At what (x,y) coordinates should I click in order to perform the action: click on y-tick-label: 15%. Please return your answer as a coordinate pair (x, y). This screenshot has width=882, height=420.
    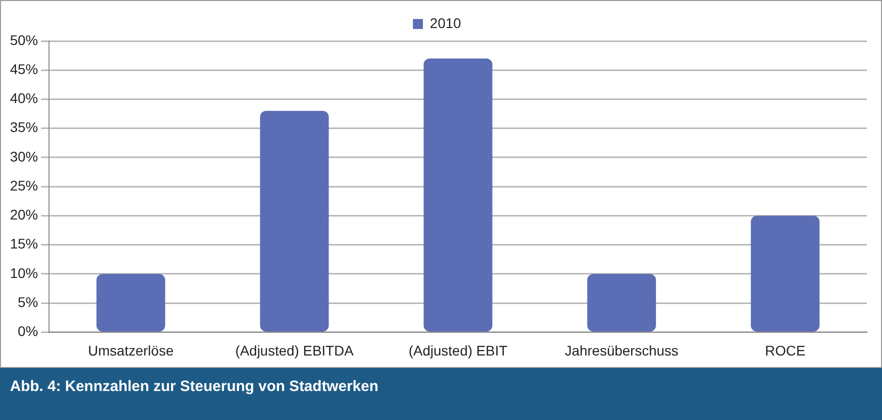
    Looking at the image, I should click on (24, 244).